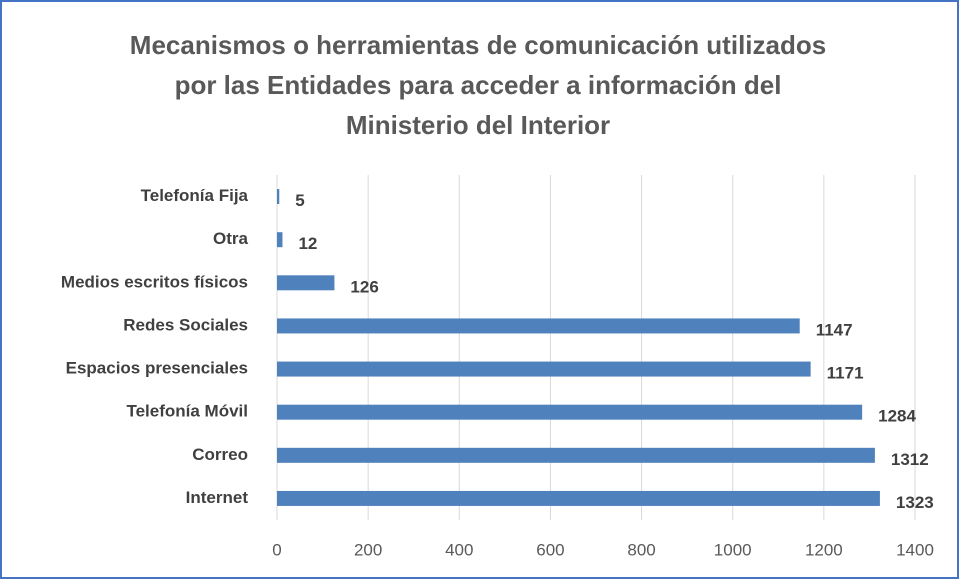 This screenshot has width=959, height=579. What do you see at coordinates (910, 459) in the screenshot?
I see `data-label: 1312` at bounding box center [910, 459].